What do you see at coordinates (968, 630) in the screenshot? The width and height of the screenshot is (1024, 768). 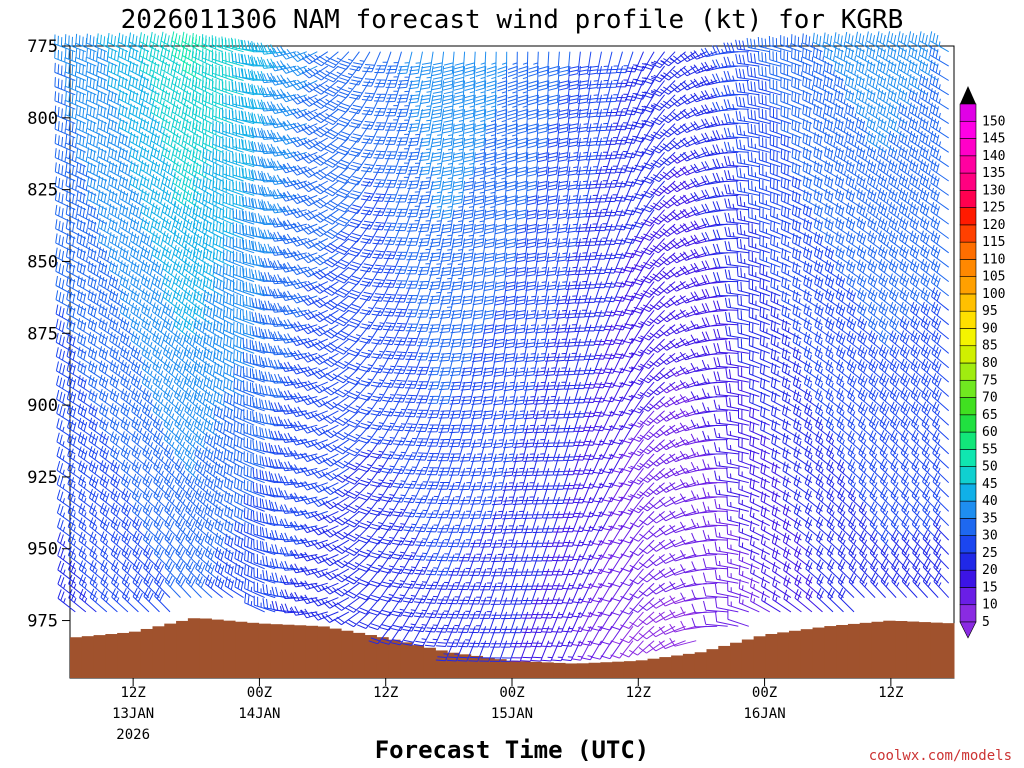 I see `colorbar-min-arrow` at bounding box center [968, 630].